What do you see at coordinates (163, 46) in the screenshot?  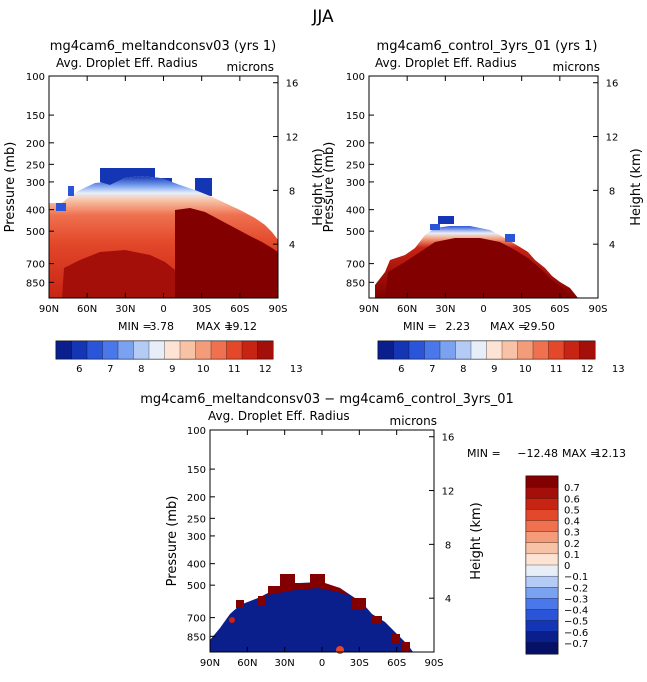 I see `panel-title: mg4cam6_meltandconsv03 (yrs 1)` at bounding box center [163, 46].